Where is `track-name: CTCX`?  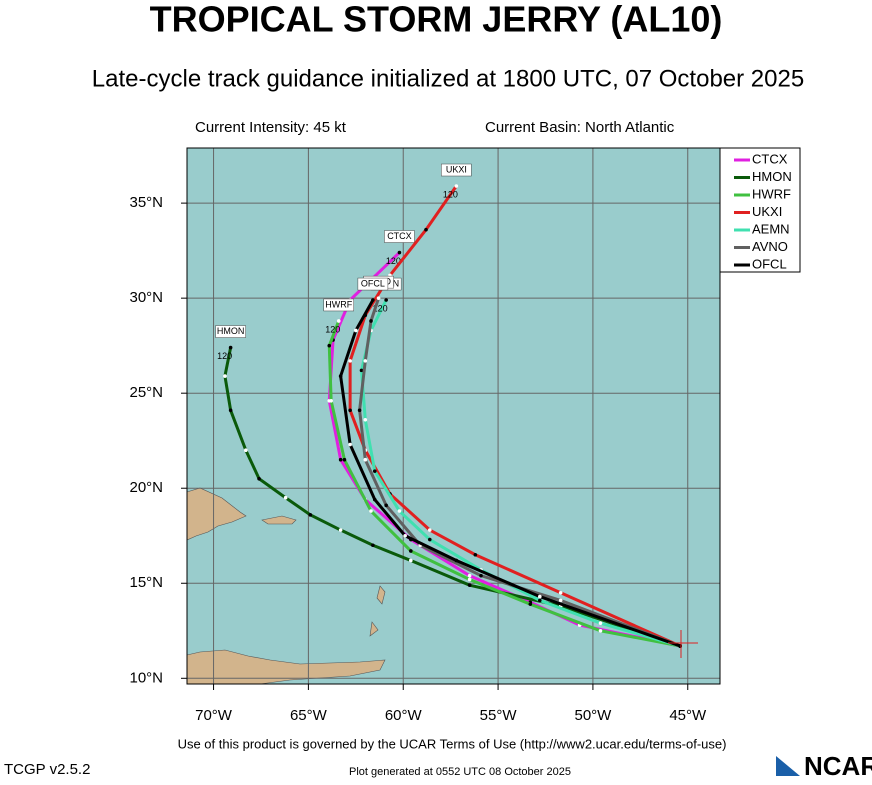 track-name: CTCX is located at coordinates (399, 236).